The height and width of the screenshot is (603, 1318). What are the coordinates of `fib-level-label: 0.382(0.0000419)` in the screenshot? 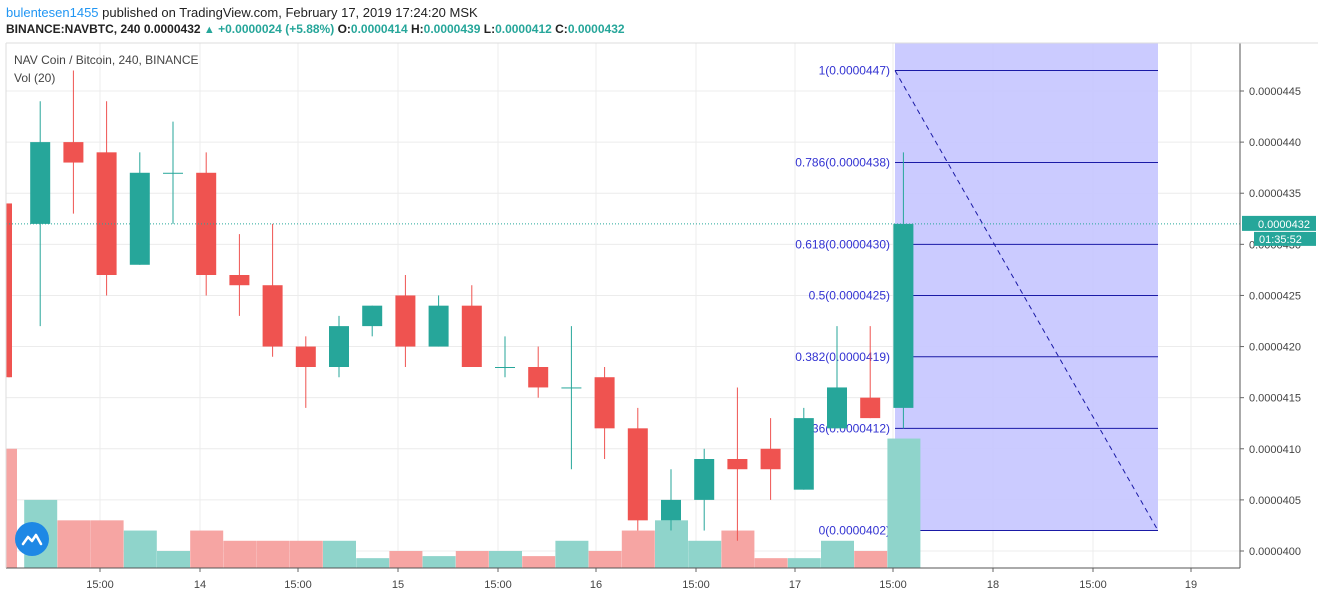 It's located at (842, 357).